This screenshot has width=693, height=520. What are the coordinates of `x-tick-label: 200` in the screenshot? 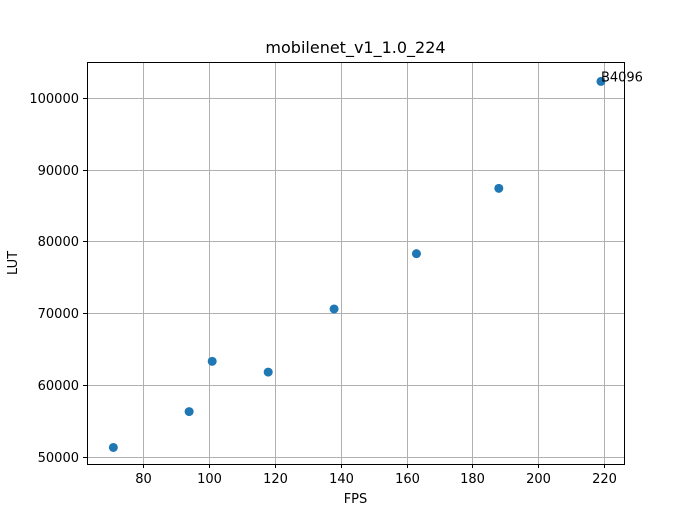 It's located at (538, 479).